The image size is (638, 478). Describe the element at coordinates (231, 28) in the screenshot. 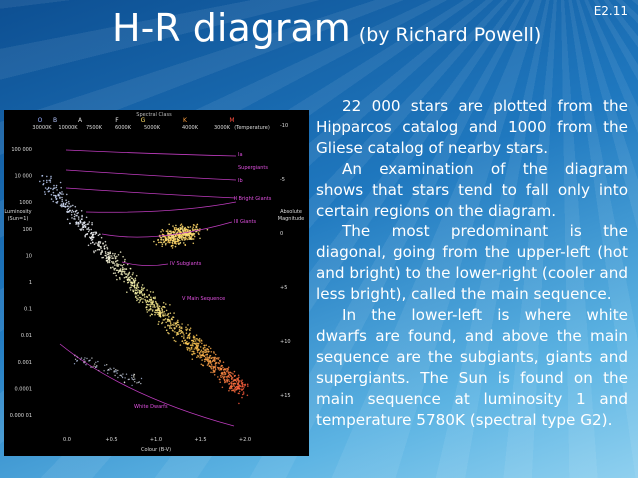

I see `title: H-R diagram` at that location.